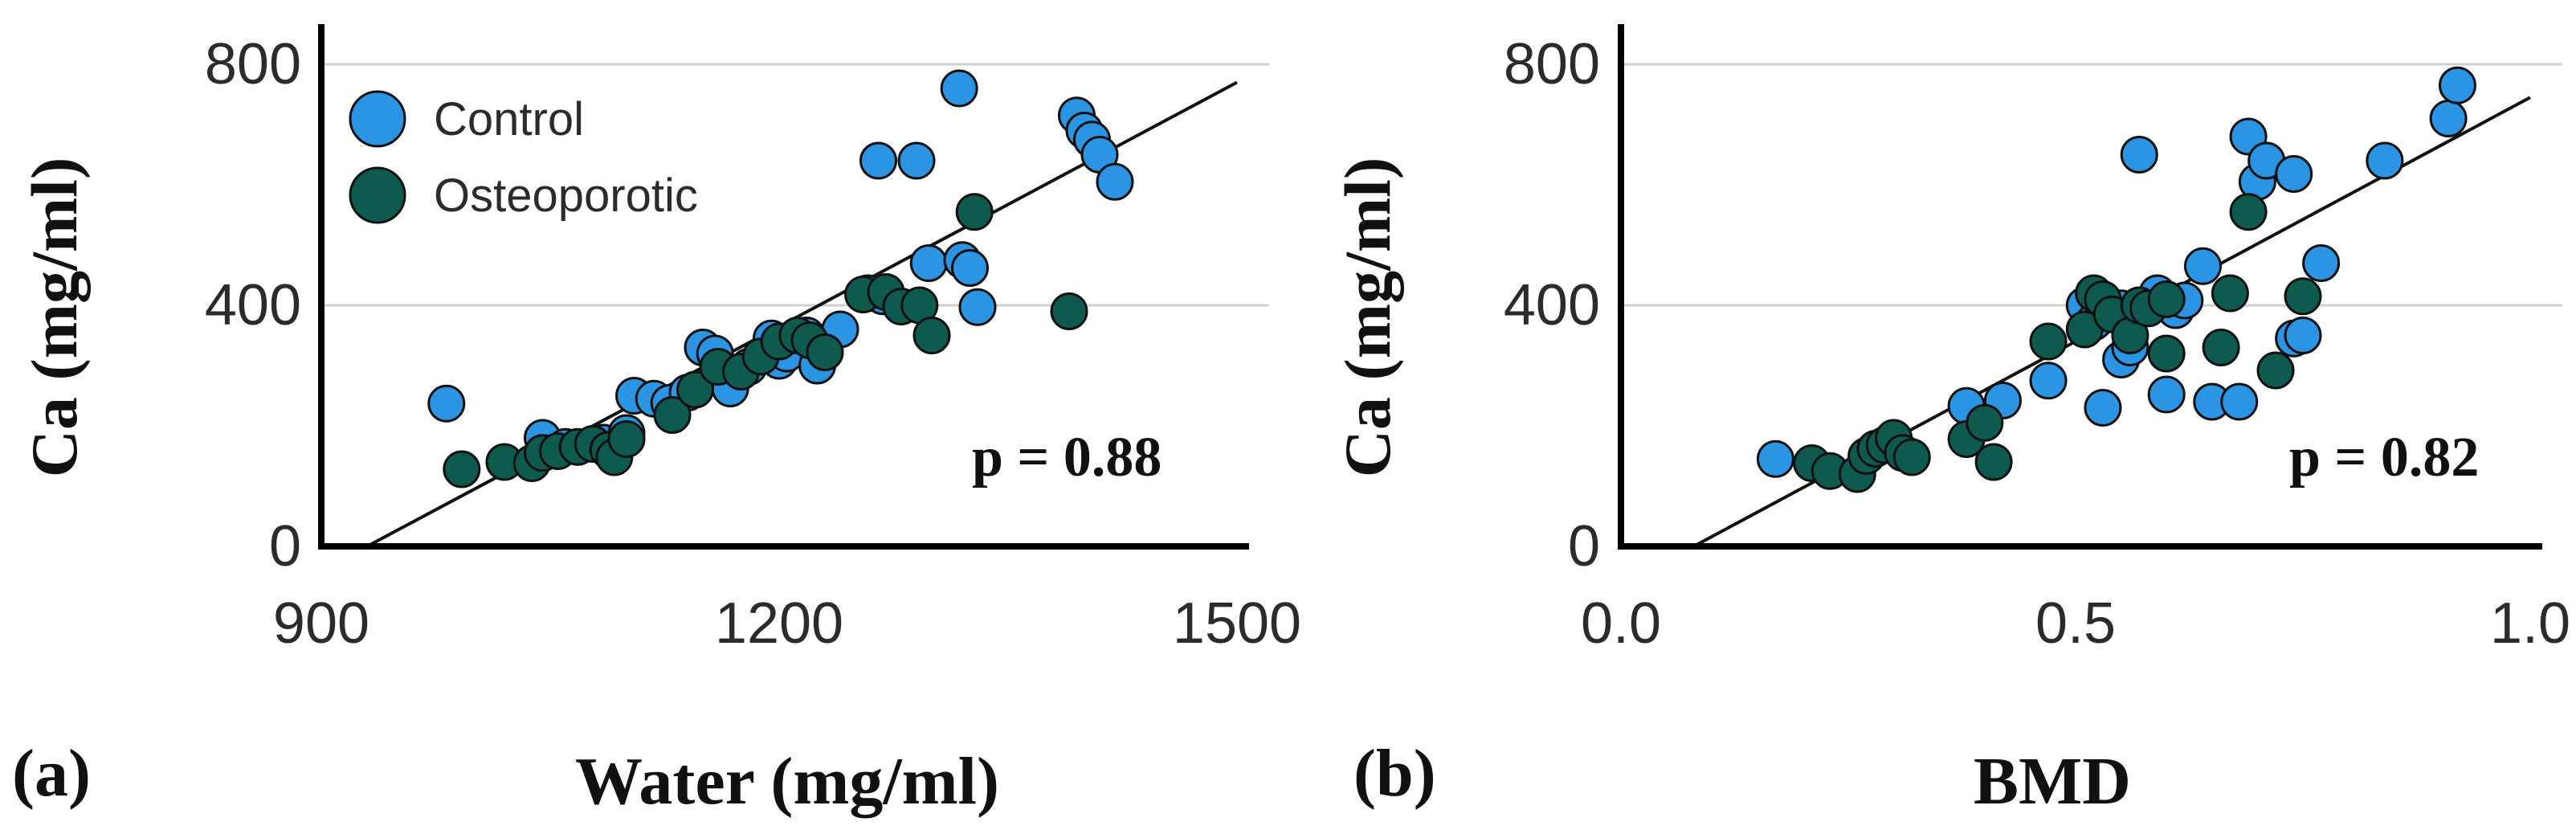 The height and width of the screenshot is (834, 2576). Describe the element at coordinates (1621, 623) in the screenshot. I see `x-tick-label: 0.0` at that location.